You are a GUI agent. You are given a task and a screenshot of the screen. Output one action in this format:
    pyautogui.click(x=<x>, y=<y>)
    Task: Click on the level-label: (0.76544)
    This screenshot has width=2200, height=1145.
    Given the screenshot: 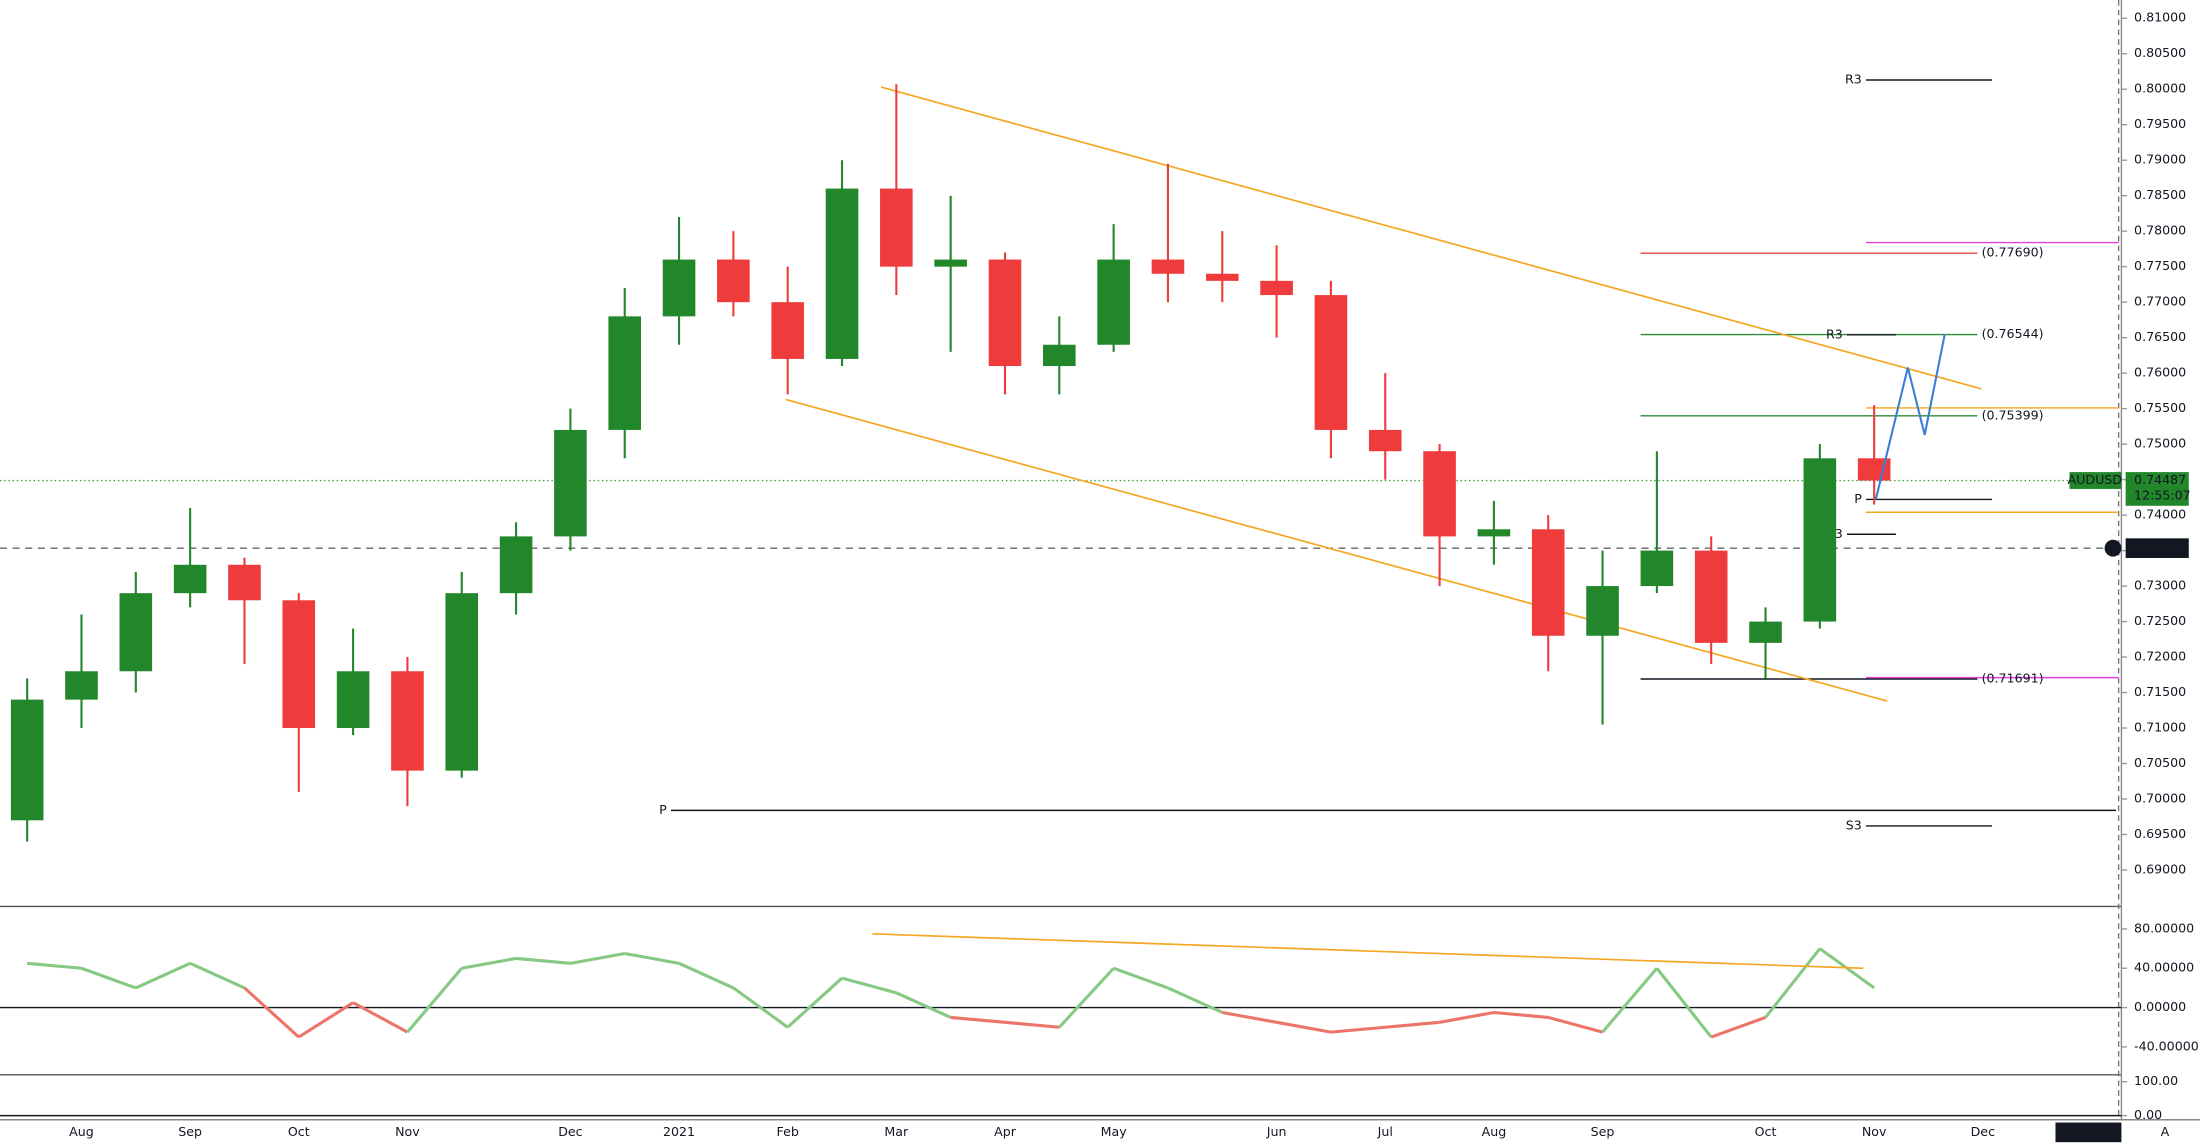 What is the action you would take?
    pyautogui.click(x=2013, y=333)
    